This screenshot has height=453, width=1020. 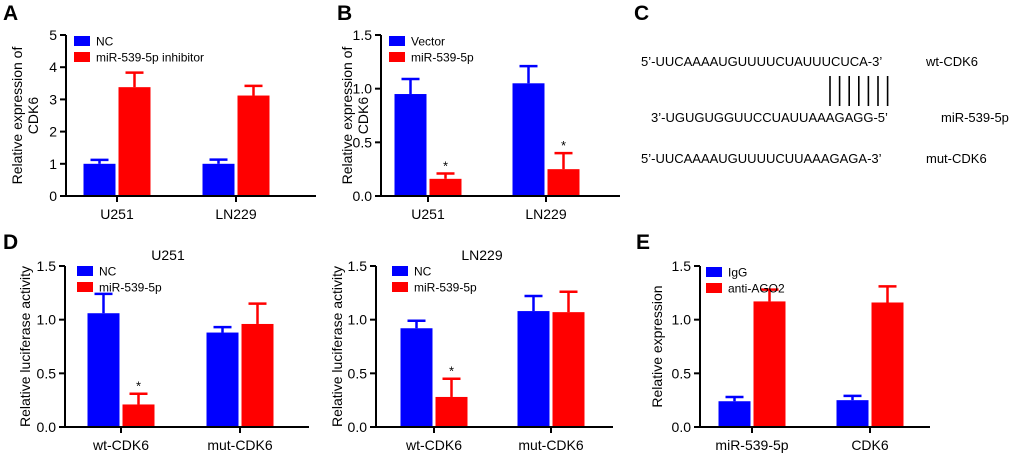 I want to click on sequence-label-wt: wt-CDK6, so click(x=951, y=61).